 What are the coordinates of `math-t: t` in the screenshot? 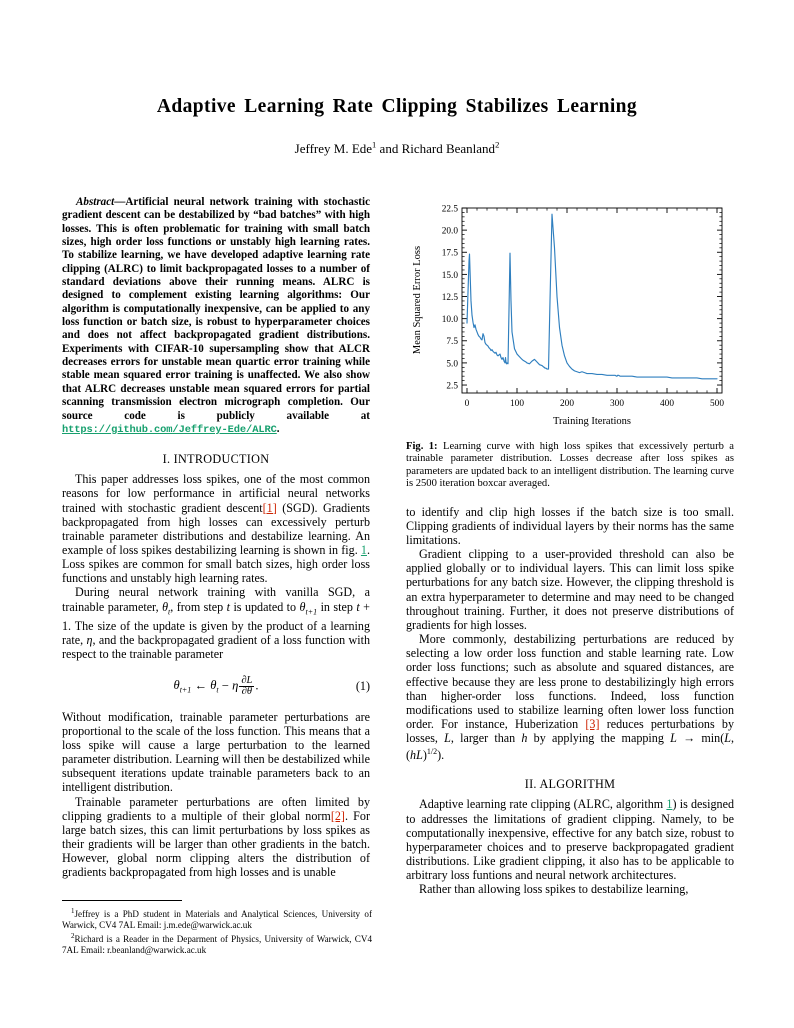 It's located at (228, 606).